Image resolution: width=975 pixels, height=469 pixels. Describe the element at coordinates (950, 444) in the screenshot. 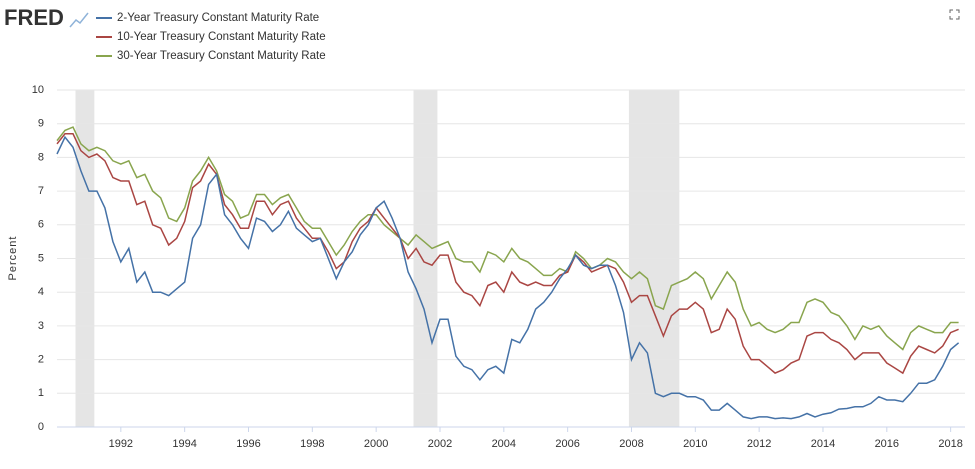

I see `x-tick-label: 2018` at that location.